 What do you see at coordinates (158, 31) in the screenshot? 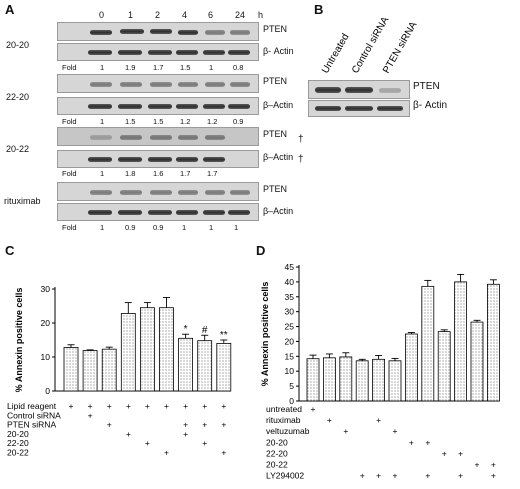
I see `blot-20-20-pten` at bounding box center [158, 31].